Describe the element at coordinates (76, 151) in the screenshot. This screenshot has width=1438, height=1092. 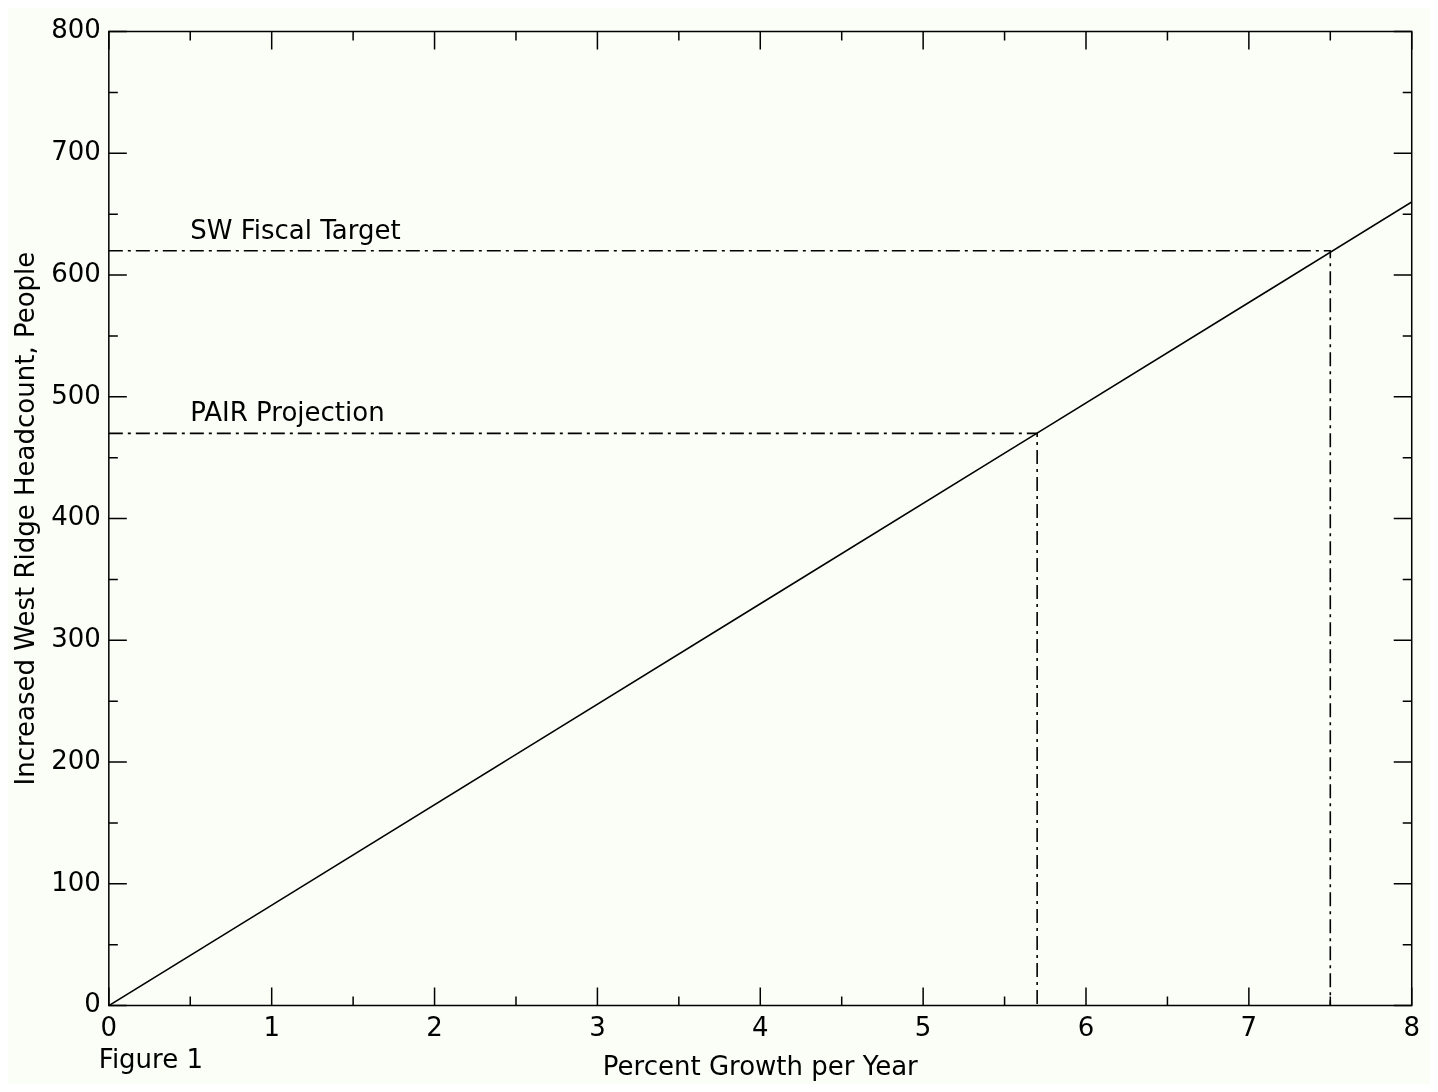
I see `y-tick-label: 700` at that location.